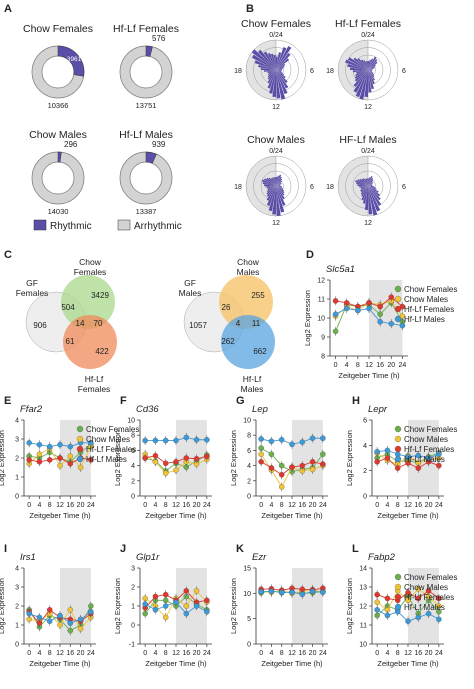 The height and width of the screenshot is (689, 474). I want to click on donut-rhythmic-slice, so click(149, 51).